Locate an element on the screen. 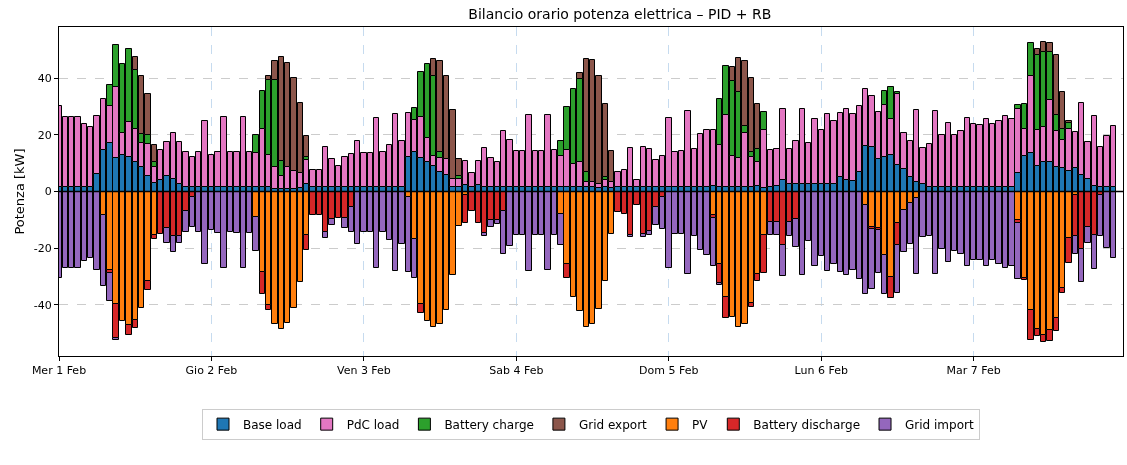 The image size is (1127, 465). x-tick-label: Mer 1 Feb is located at coordinates (59, 371).